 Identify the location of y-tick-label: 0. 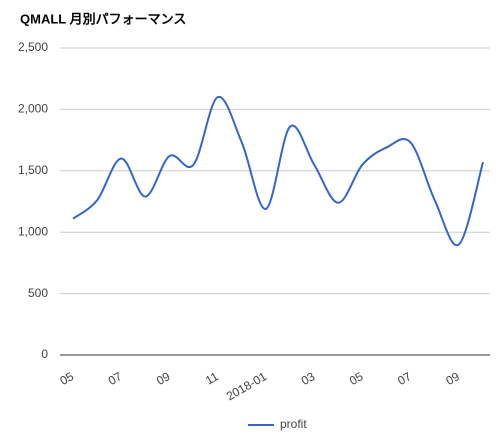
(44, 354).